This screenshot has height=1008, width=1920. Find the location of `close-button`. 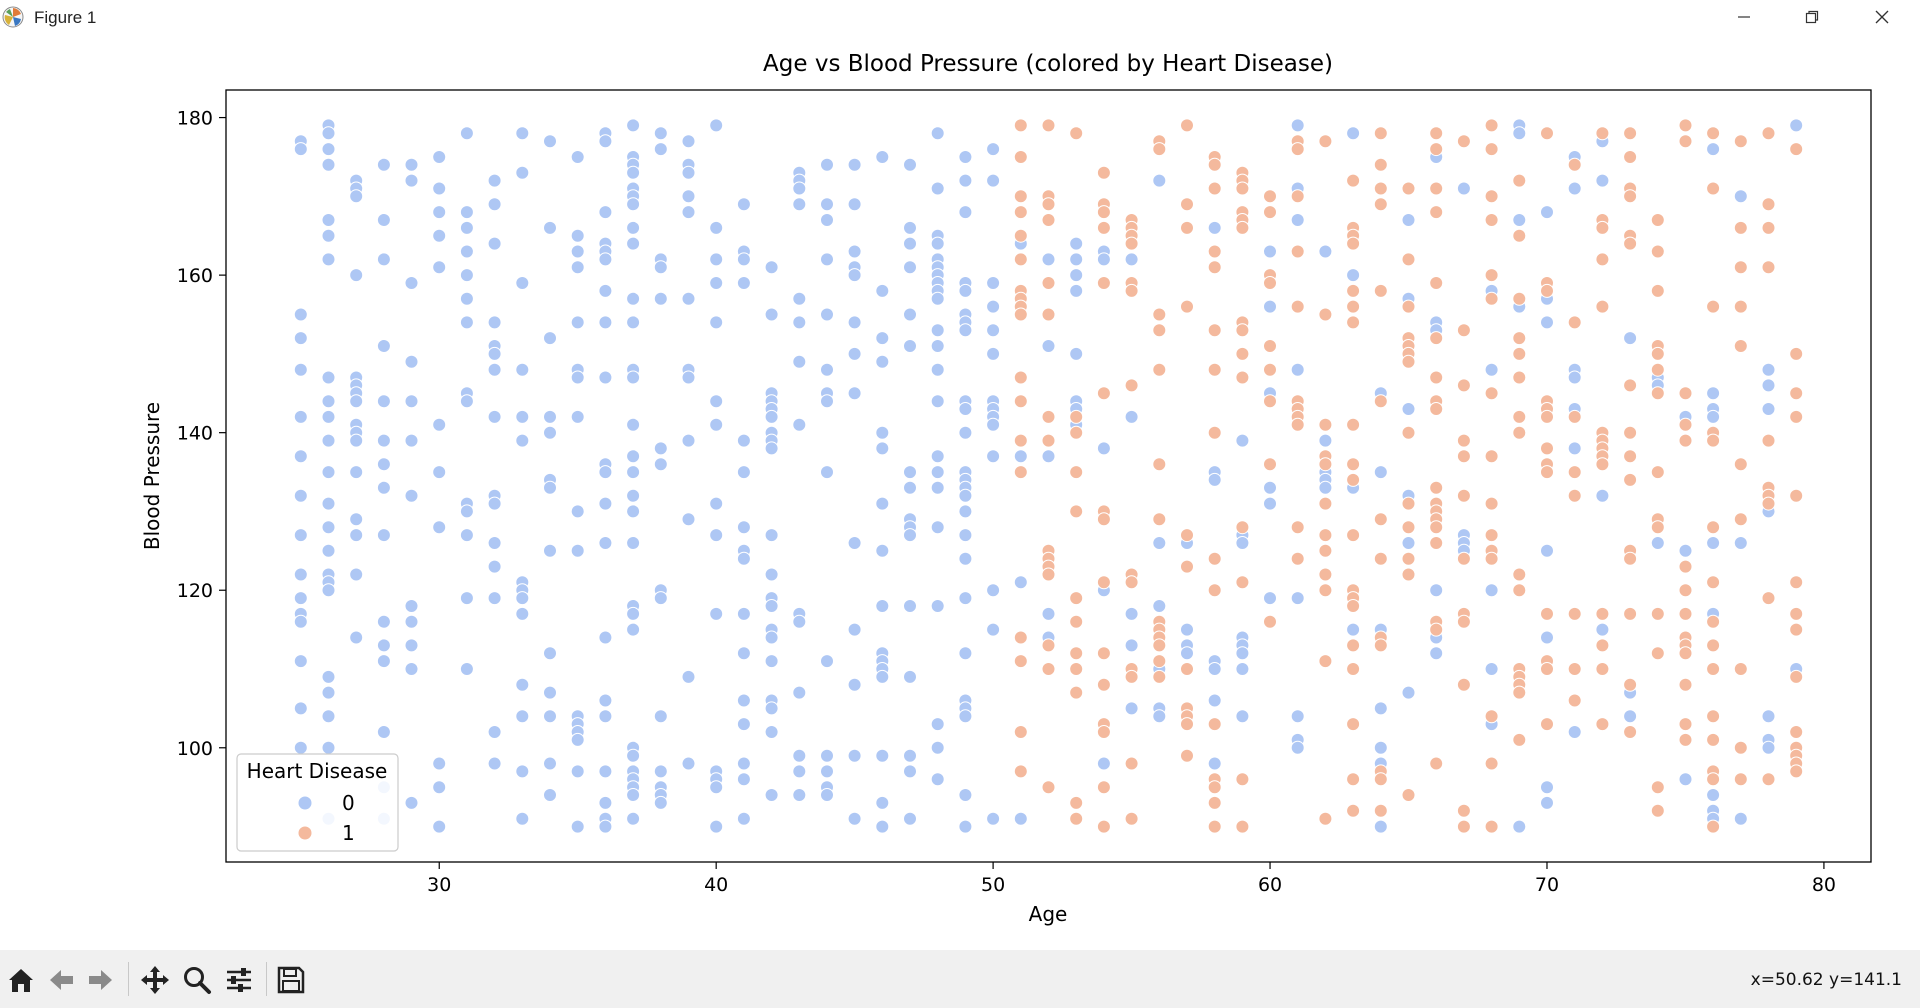

close-button is located at coordinates (1882, 17).